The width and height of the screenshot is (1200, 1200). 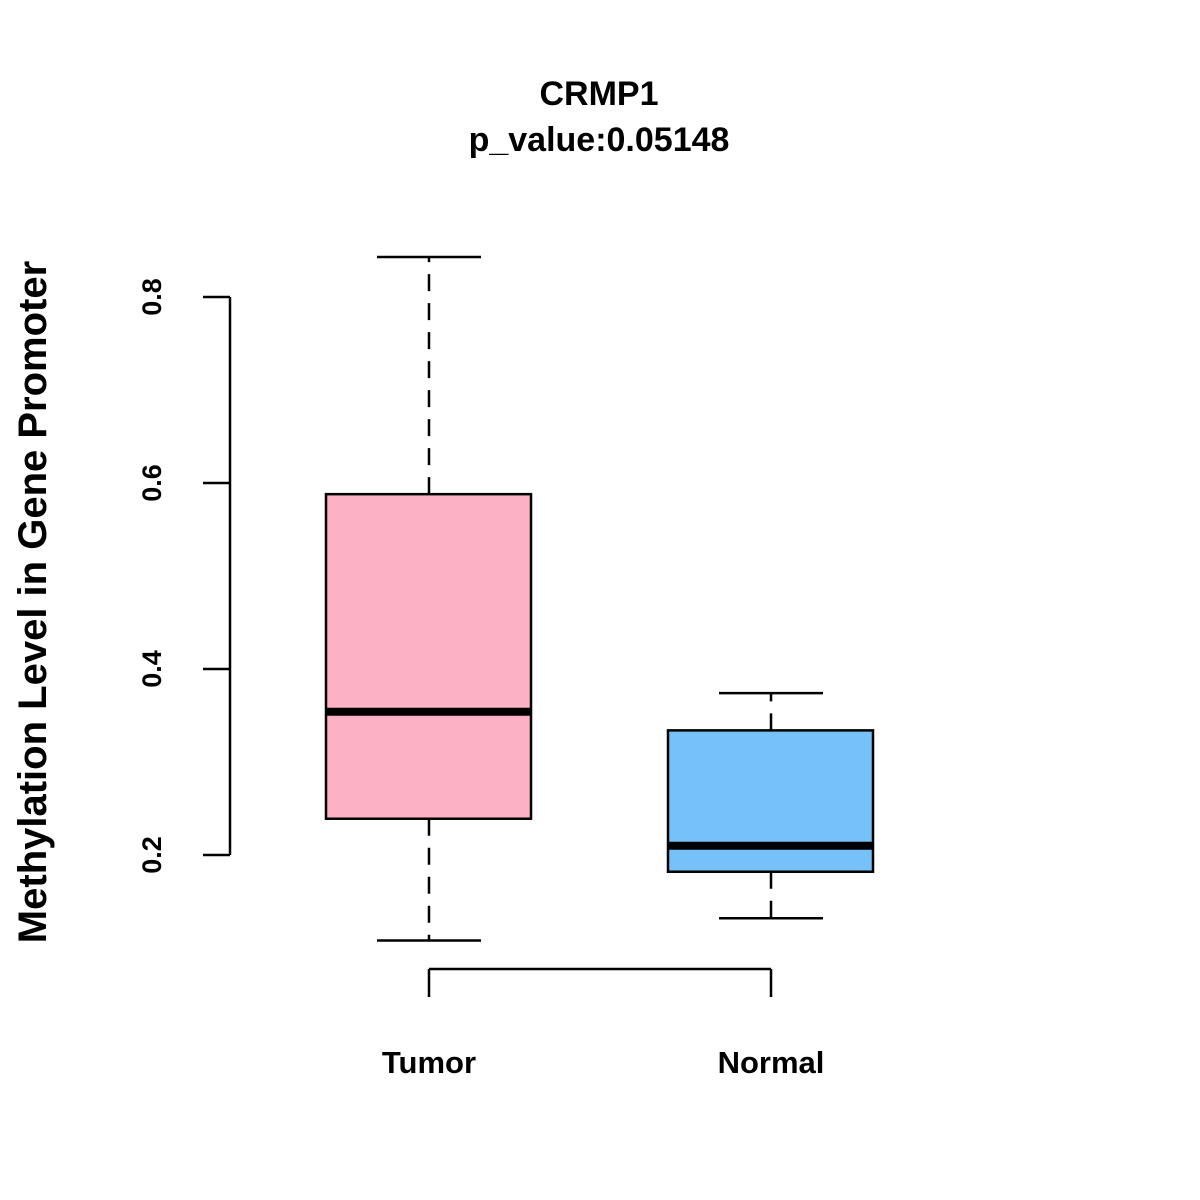 I want to click on y-axis-label: Methylation Level in Gene Promoter, so click(x=33, y=602).